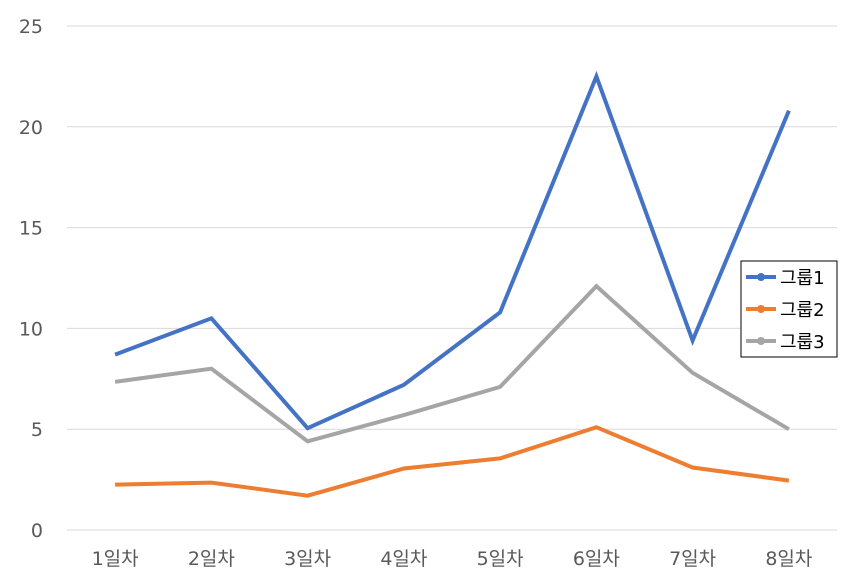 This screenshot has width=861, height=580. I want to click on y-tick-label: 15, so click(31, 229).